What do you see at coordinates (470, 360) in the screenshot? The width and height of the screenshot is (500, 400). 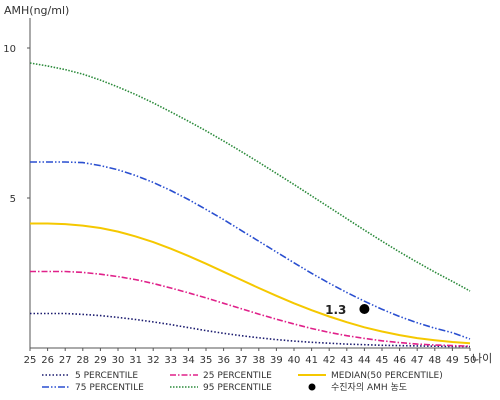 I see `x-tick-label: 50` at bounding box center [470, 360].